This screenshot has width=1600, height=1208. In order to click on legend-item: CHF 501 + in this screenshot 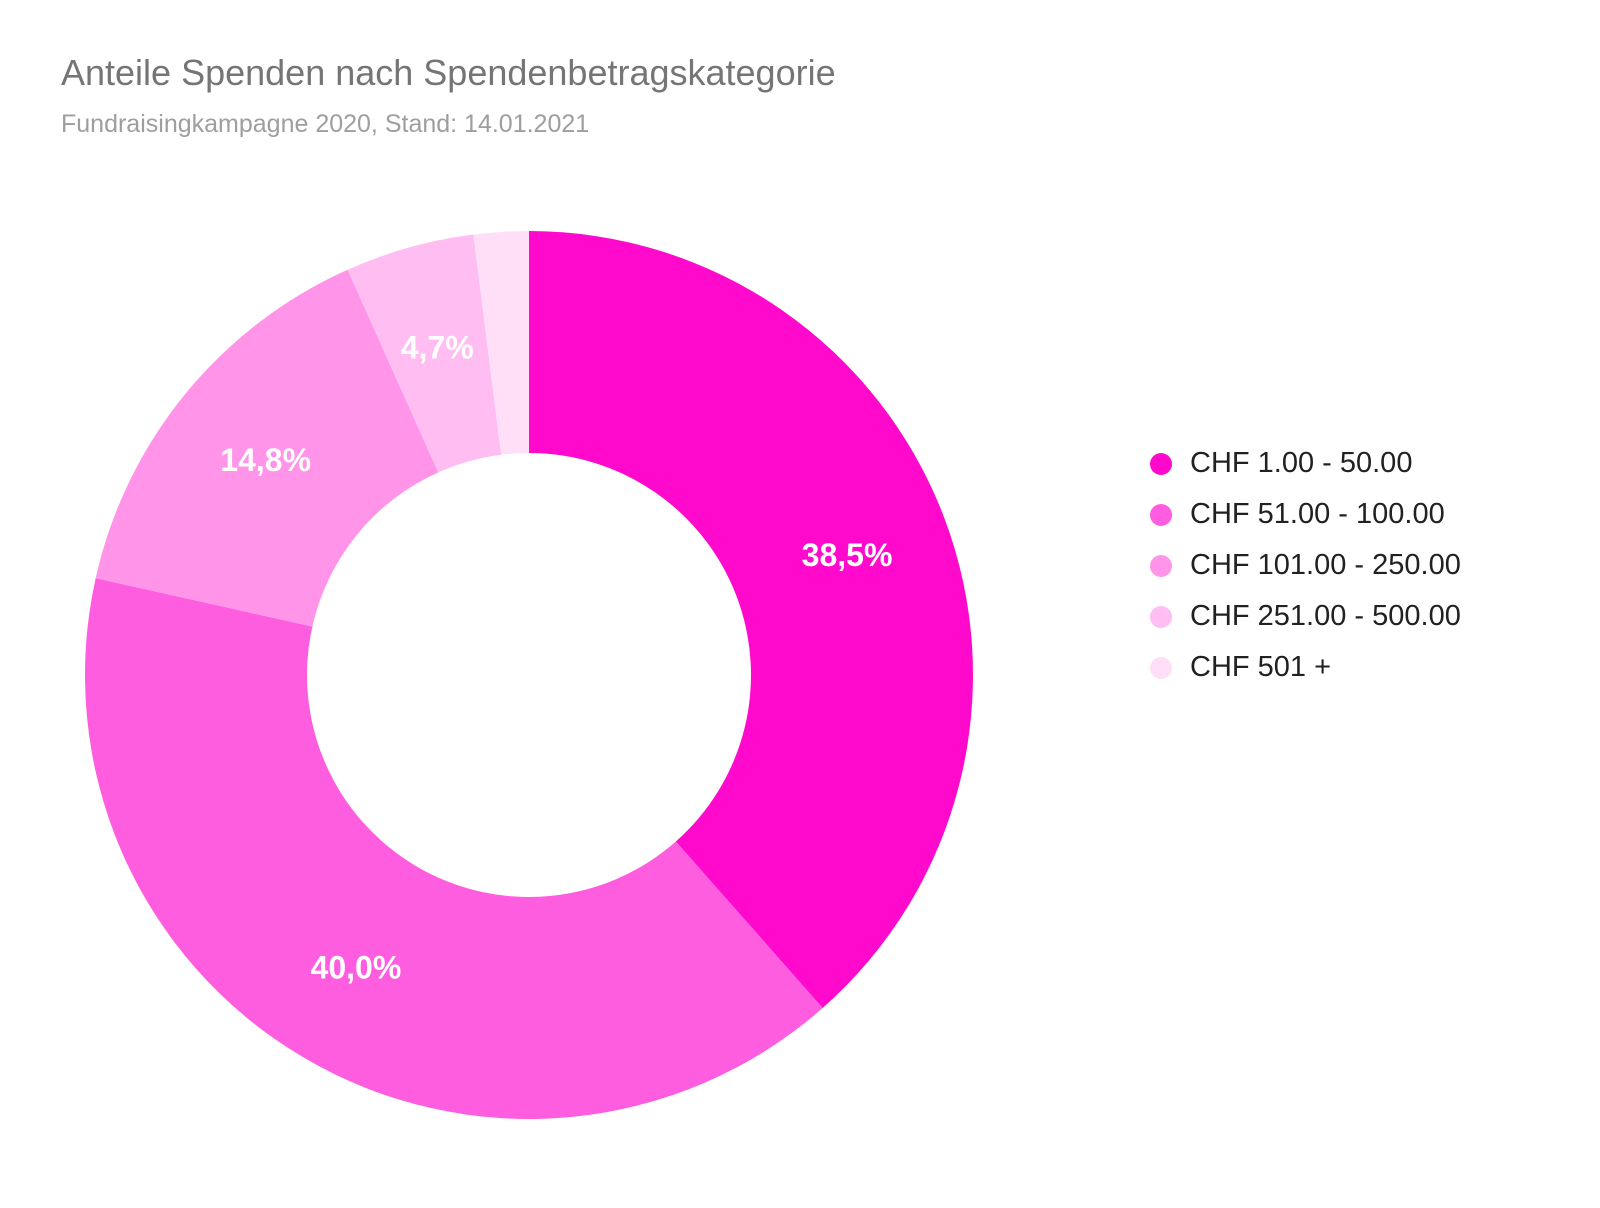, I will do `click(1305, 667)`.